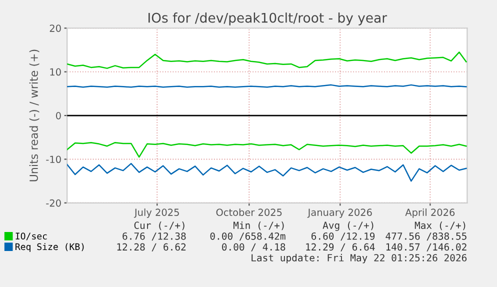 The image size is (497, 287). What do you see at coordinates (259, 225) in the screenshot?
I see `text: Min (-/+)` at bounding box center [259, 225].